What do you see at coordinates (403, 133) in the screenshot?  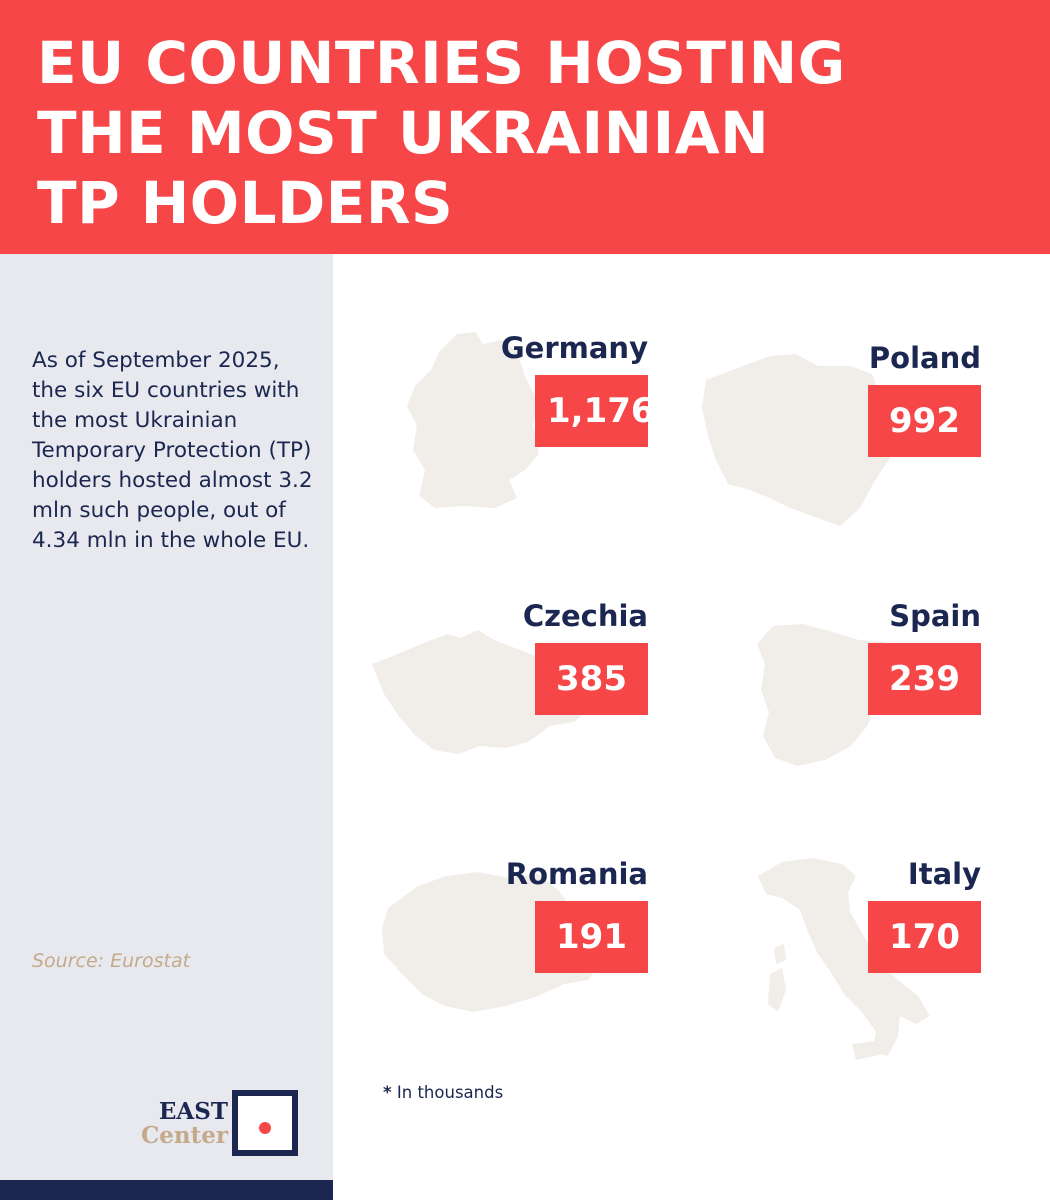 I see `title-line-2: THE MOST UKRAINIAN` at bounding box center [403, 133].